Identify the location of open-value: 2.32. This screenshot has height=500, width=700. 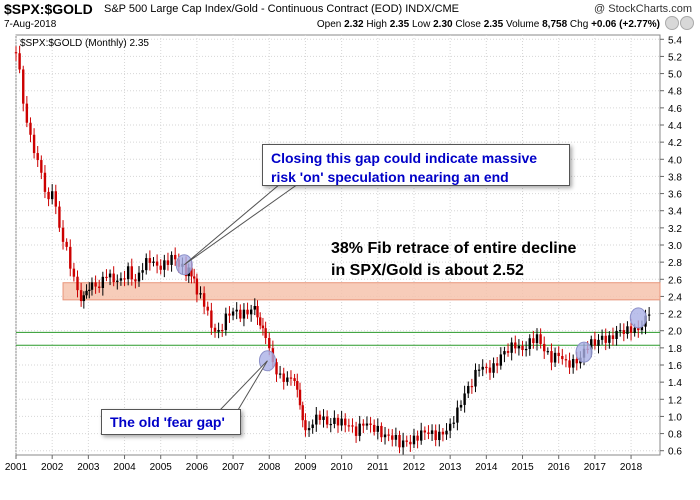
(354, 24).